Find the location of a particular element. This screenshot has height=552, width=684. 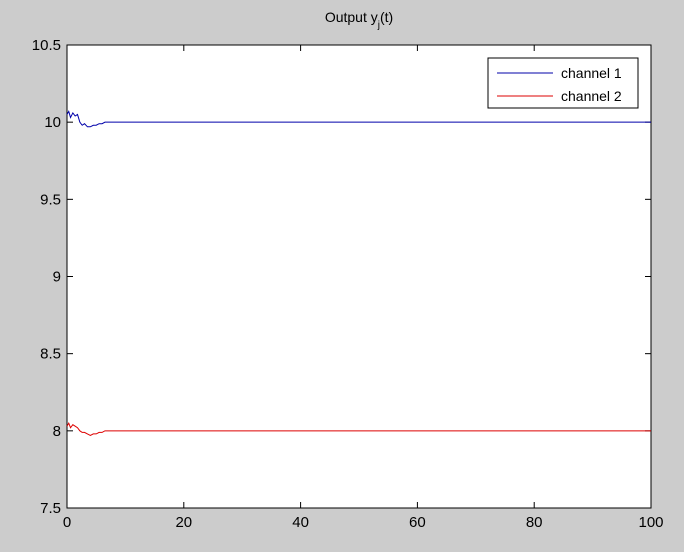

x-tick-label: 40 is located at coordinates (300, 522).